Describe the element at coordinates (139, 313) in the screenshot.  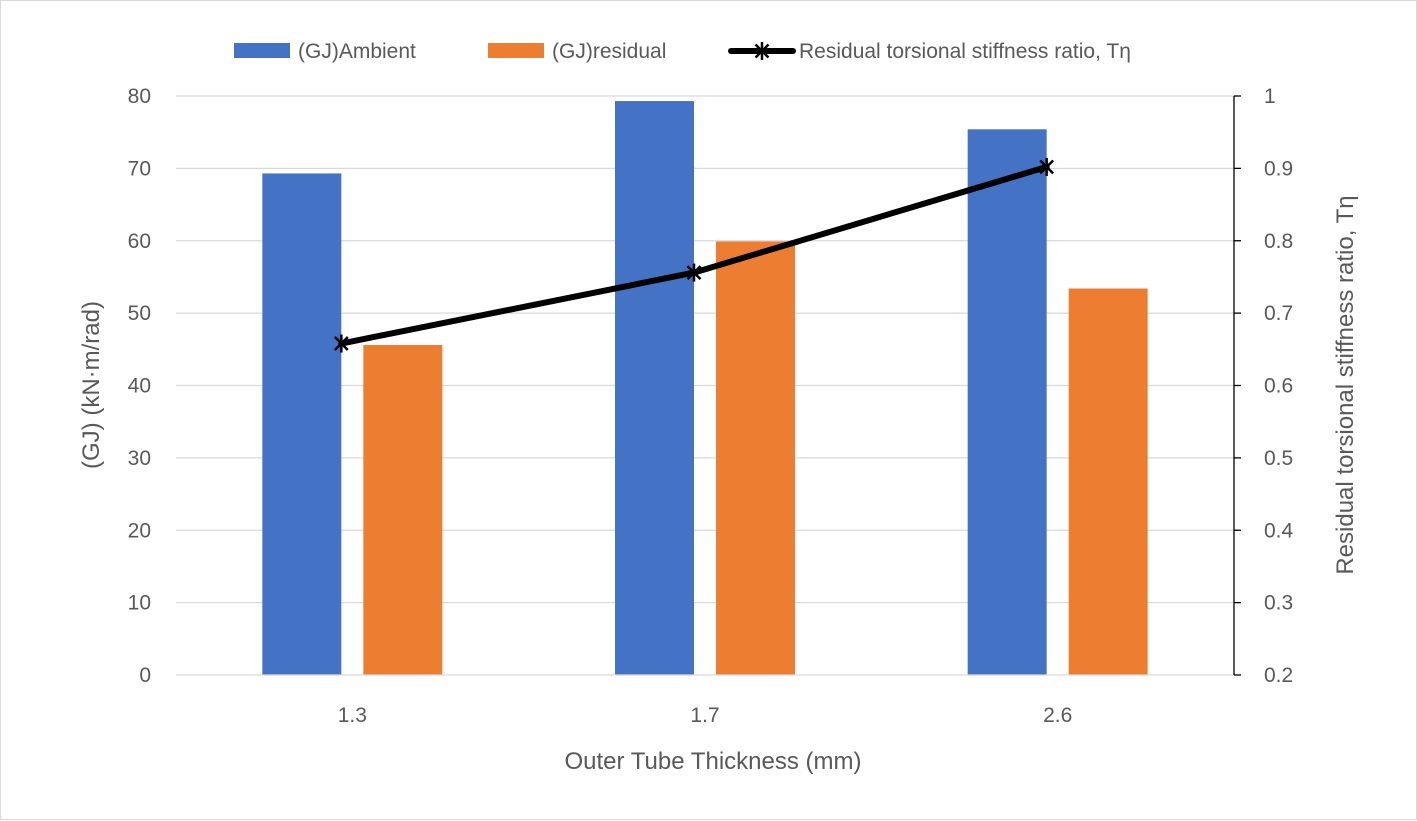
I see `y-tick-label: 50` at that location.